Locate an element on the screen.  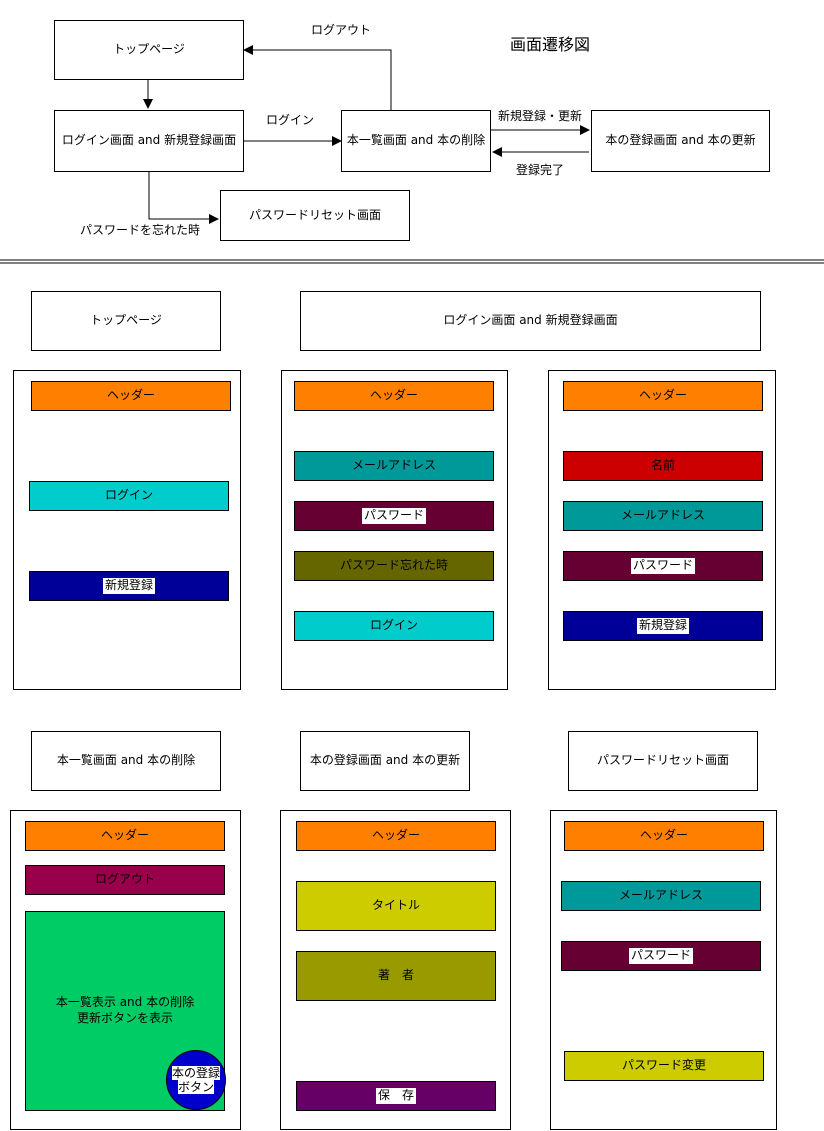
node-book-register: 本の登録画面 and 本の更新 is located at coordinates (680, 141).